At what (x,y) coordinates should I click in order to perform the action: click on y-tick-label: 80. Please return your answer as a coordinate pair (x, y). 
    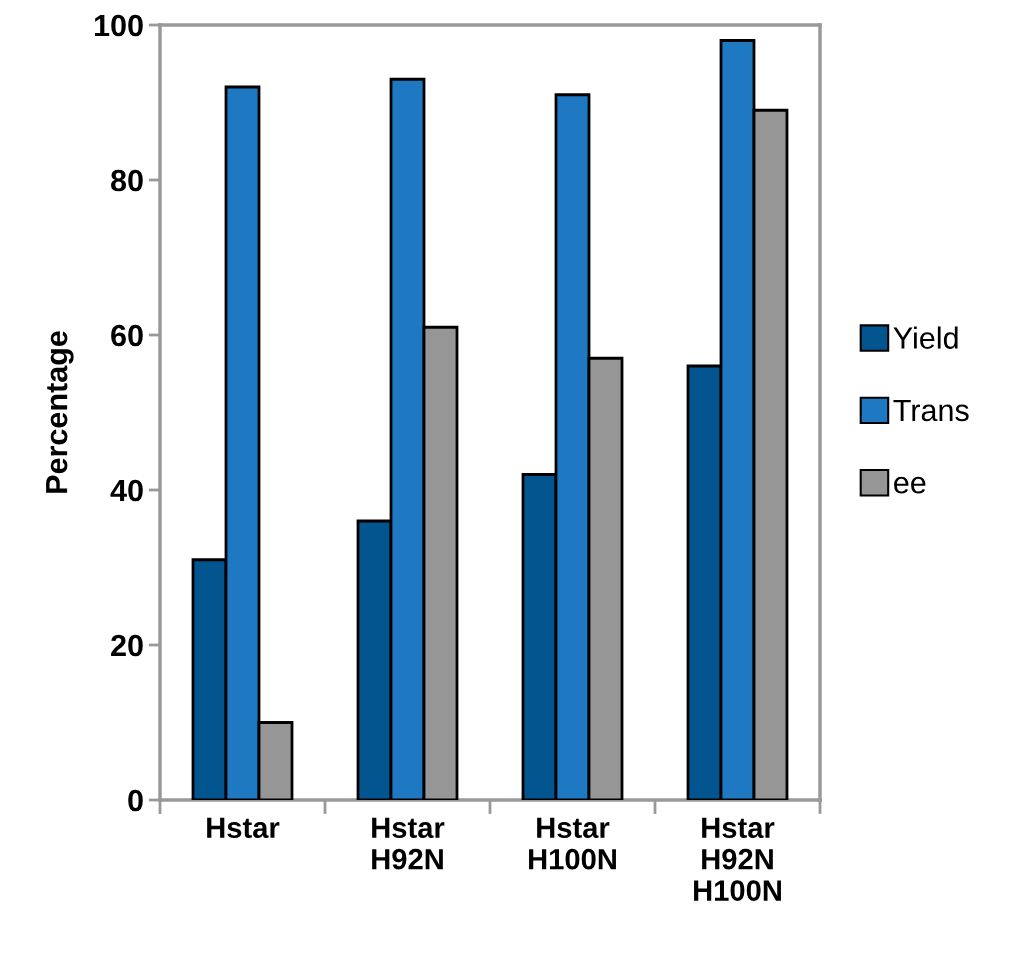
    Looking at the image, I should click on (127, 180).